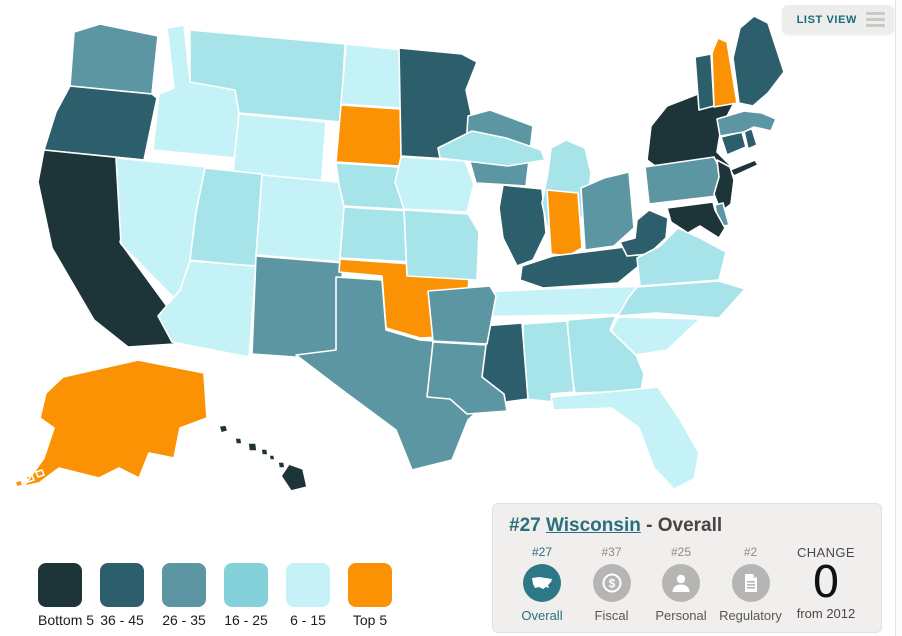  What do you see at coordinates (122, 620) in the screenshot?
I see `legend-label: 36 - 45` at bounding box center [122, 620].